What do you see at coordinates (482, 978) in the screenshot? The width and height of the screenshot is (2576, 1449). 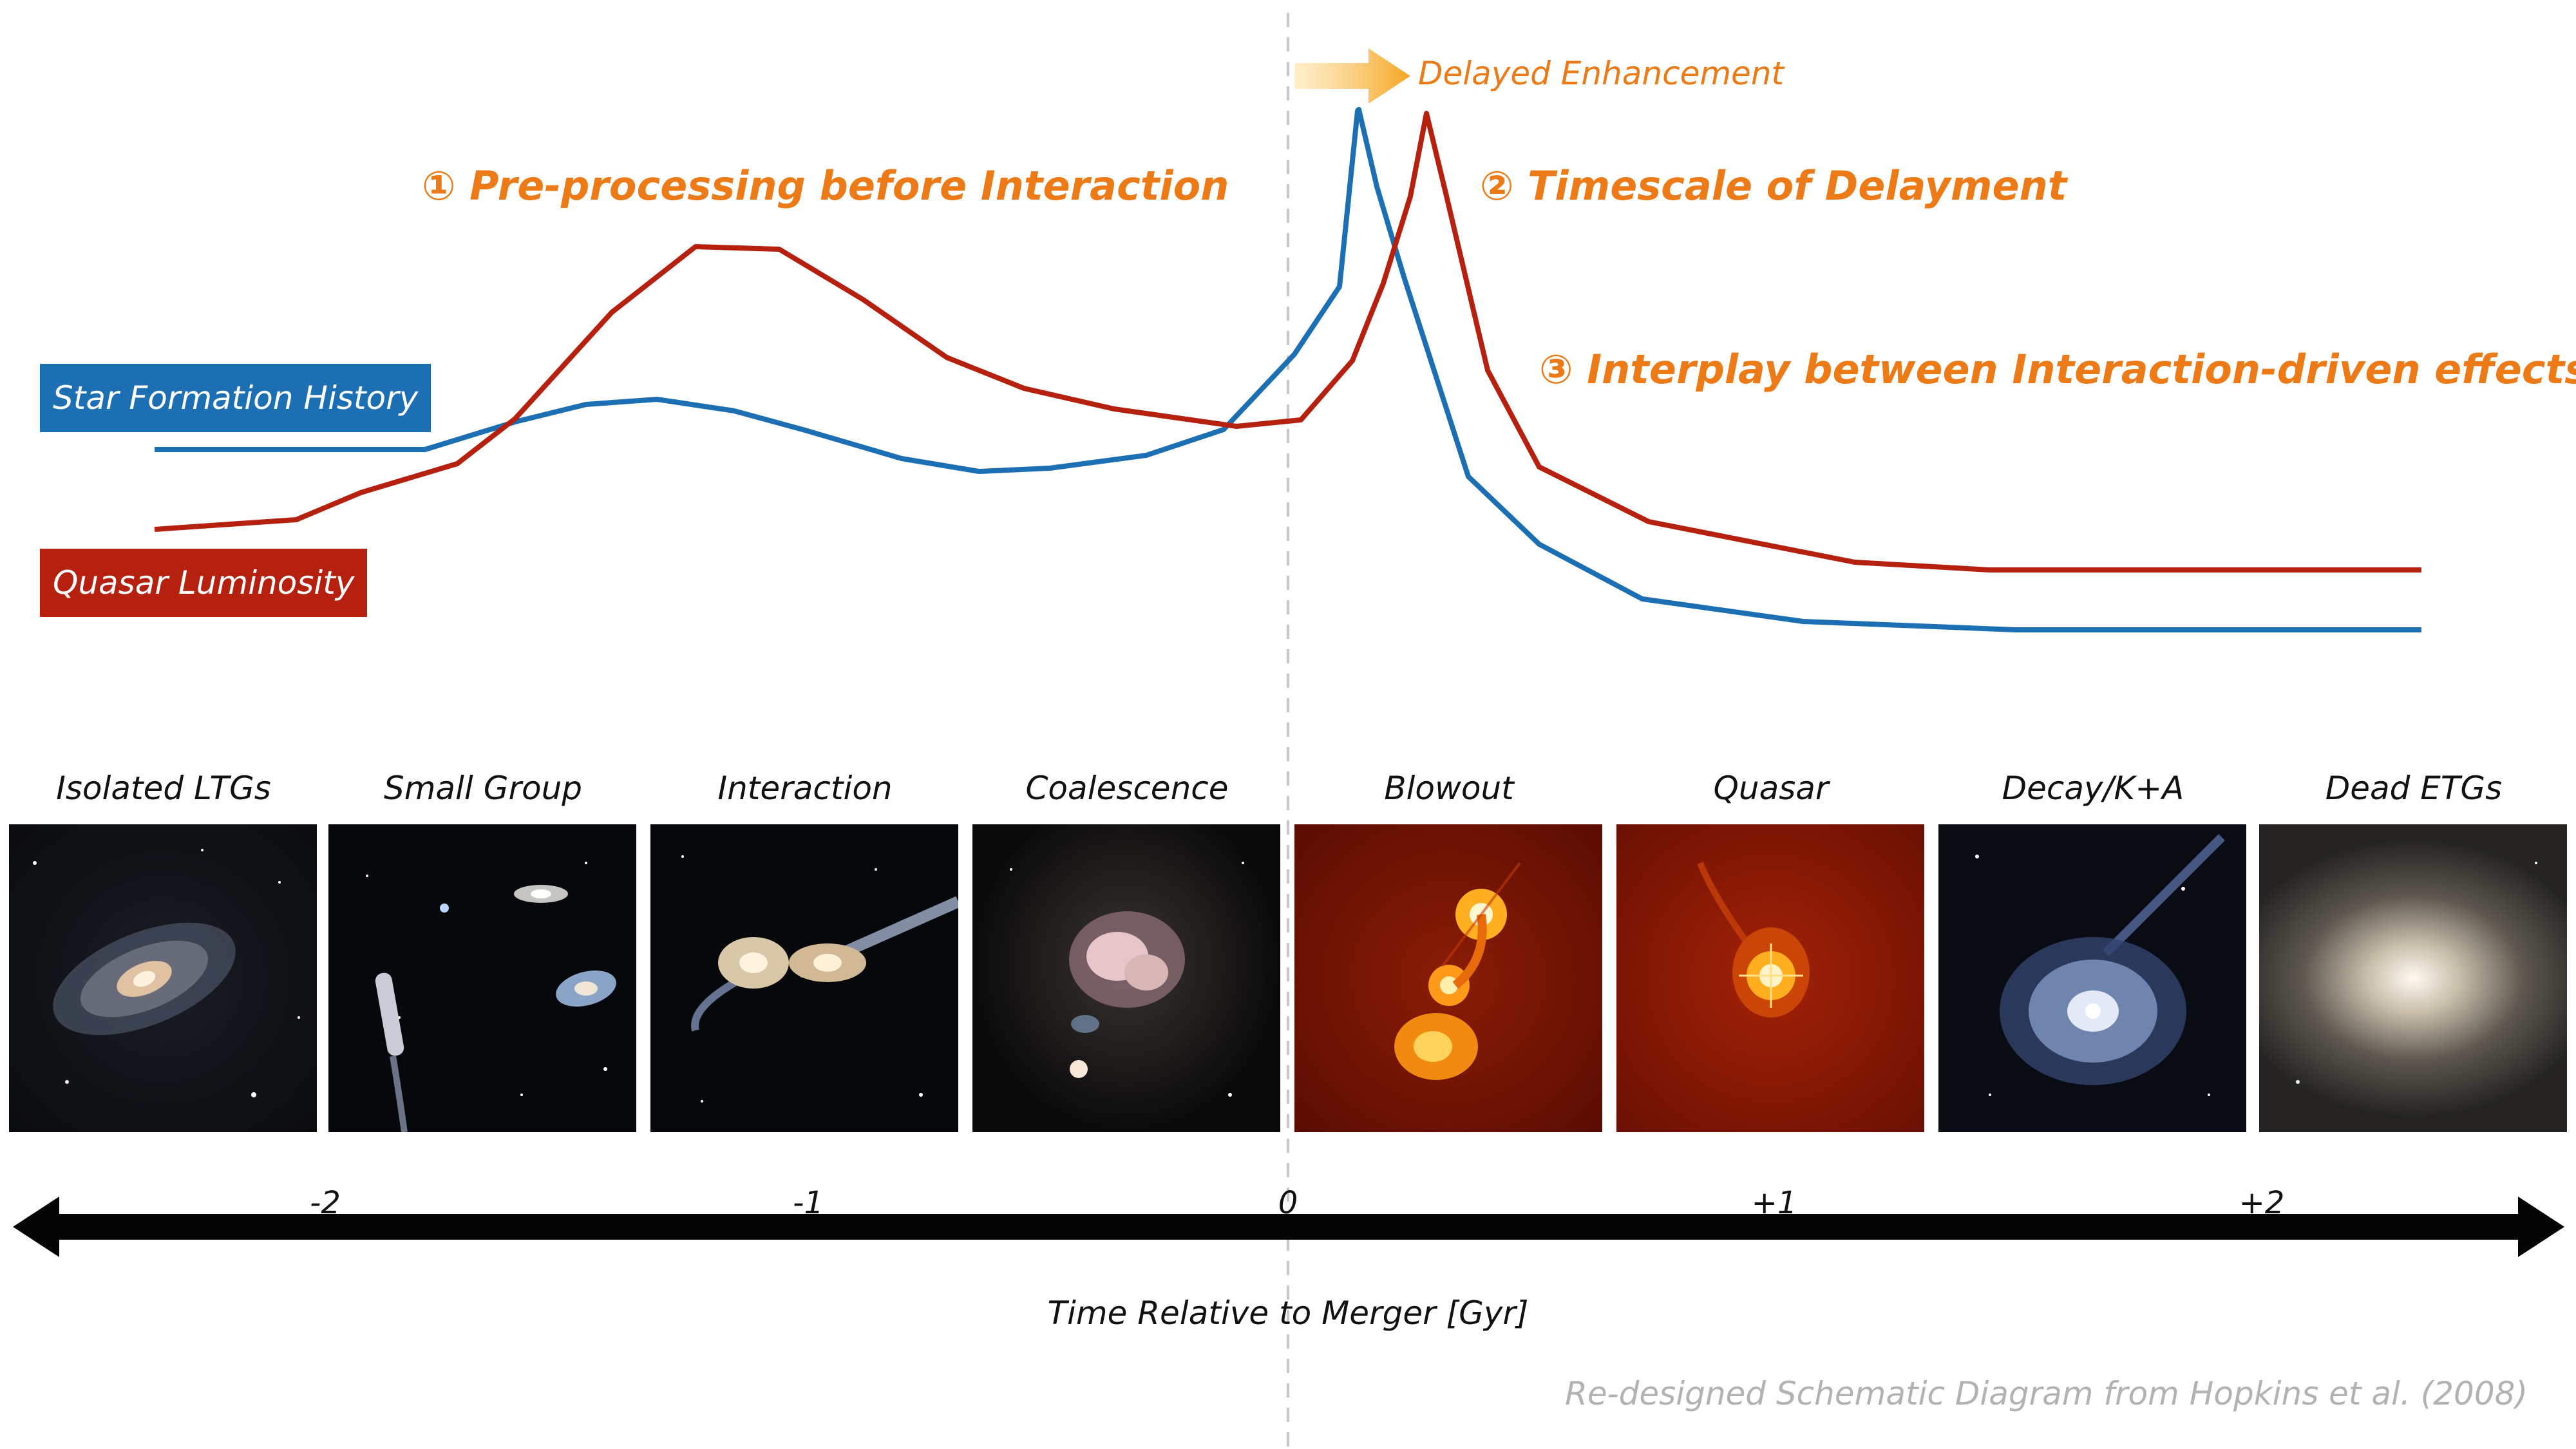 I see `galaxy-image-small-group` at bounding box center [482, 978].